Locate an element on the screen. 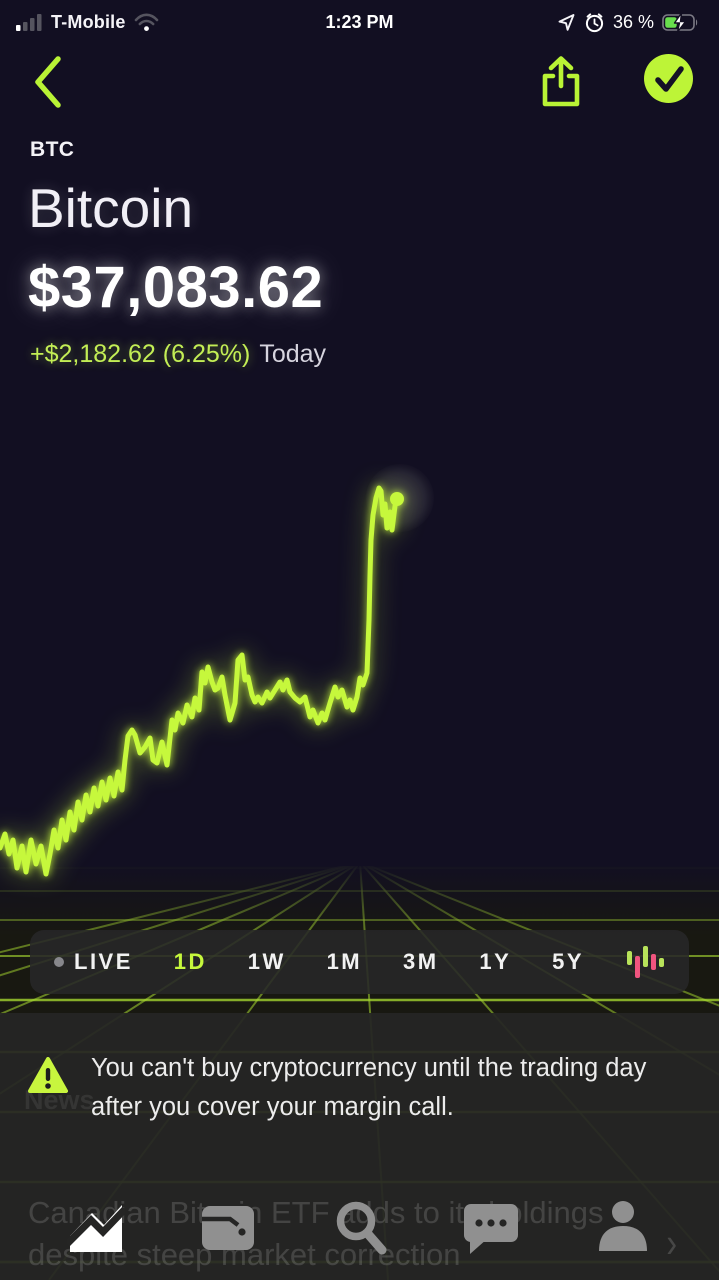  chevron-left-icon is located at coordinates (48, 82).